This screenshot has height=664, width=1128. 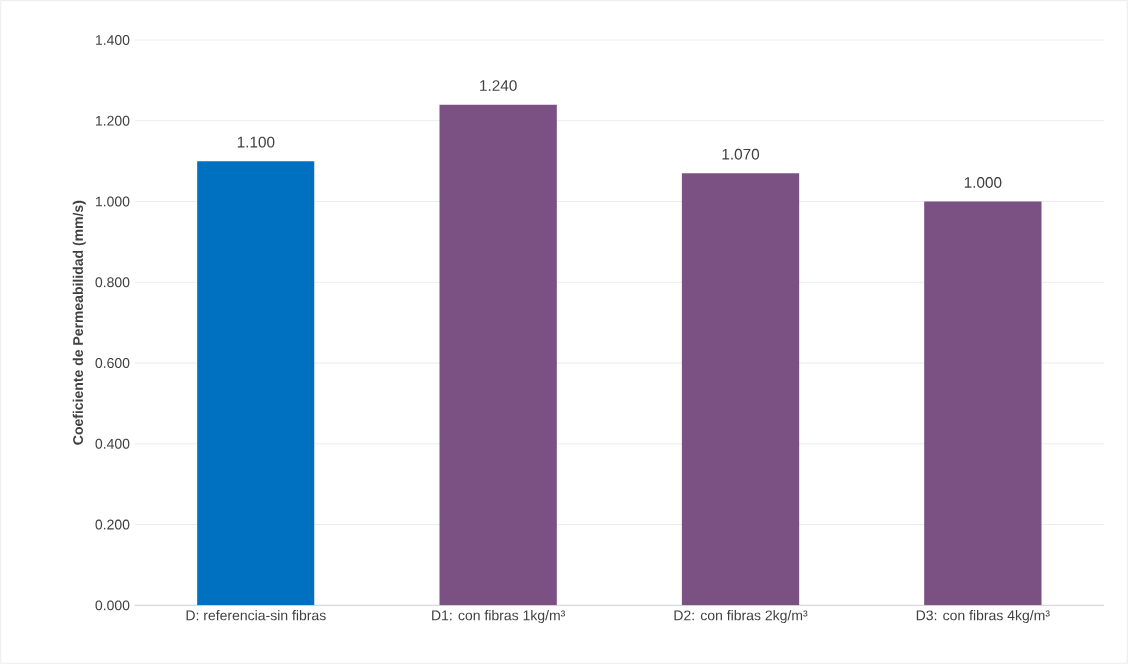 What do you see at coordinates (256, 615) in the screenshot?
I see `x-tick-label: D: referencia-sin fibras` at bounding box center [256, 615].